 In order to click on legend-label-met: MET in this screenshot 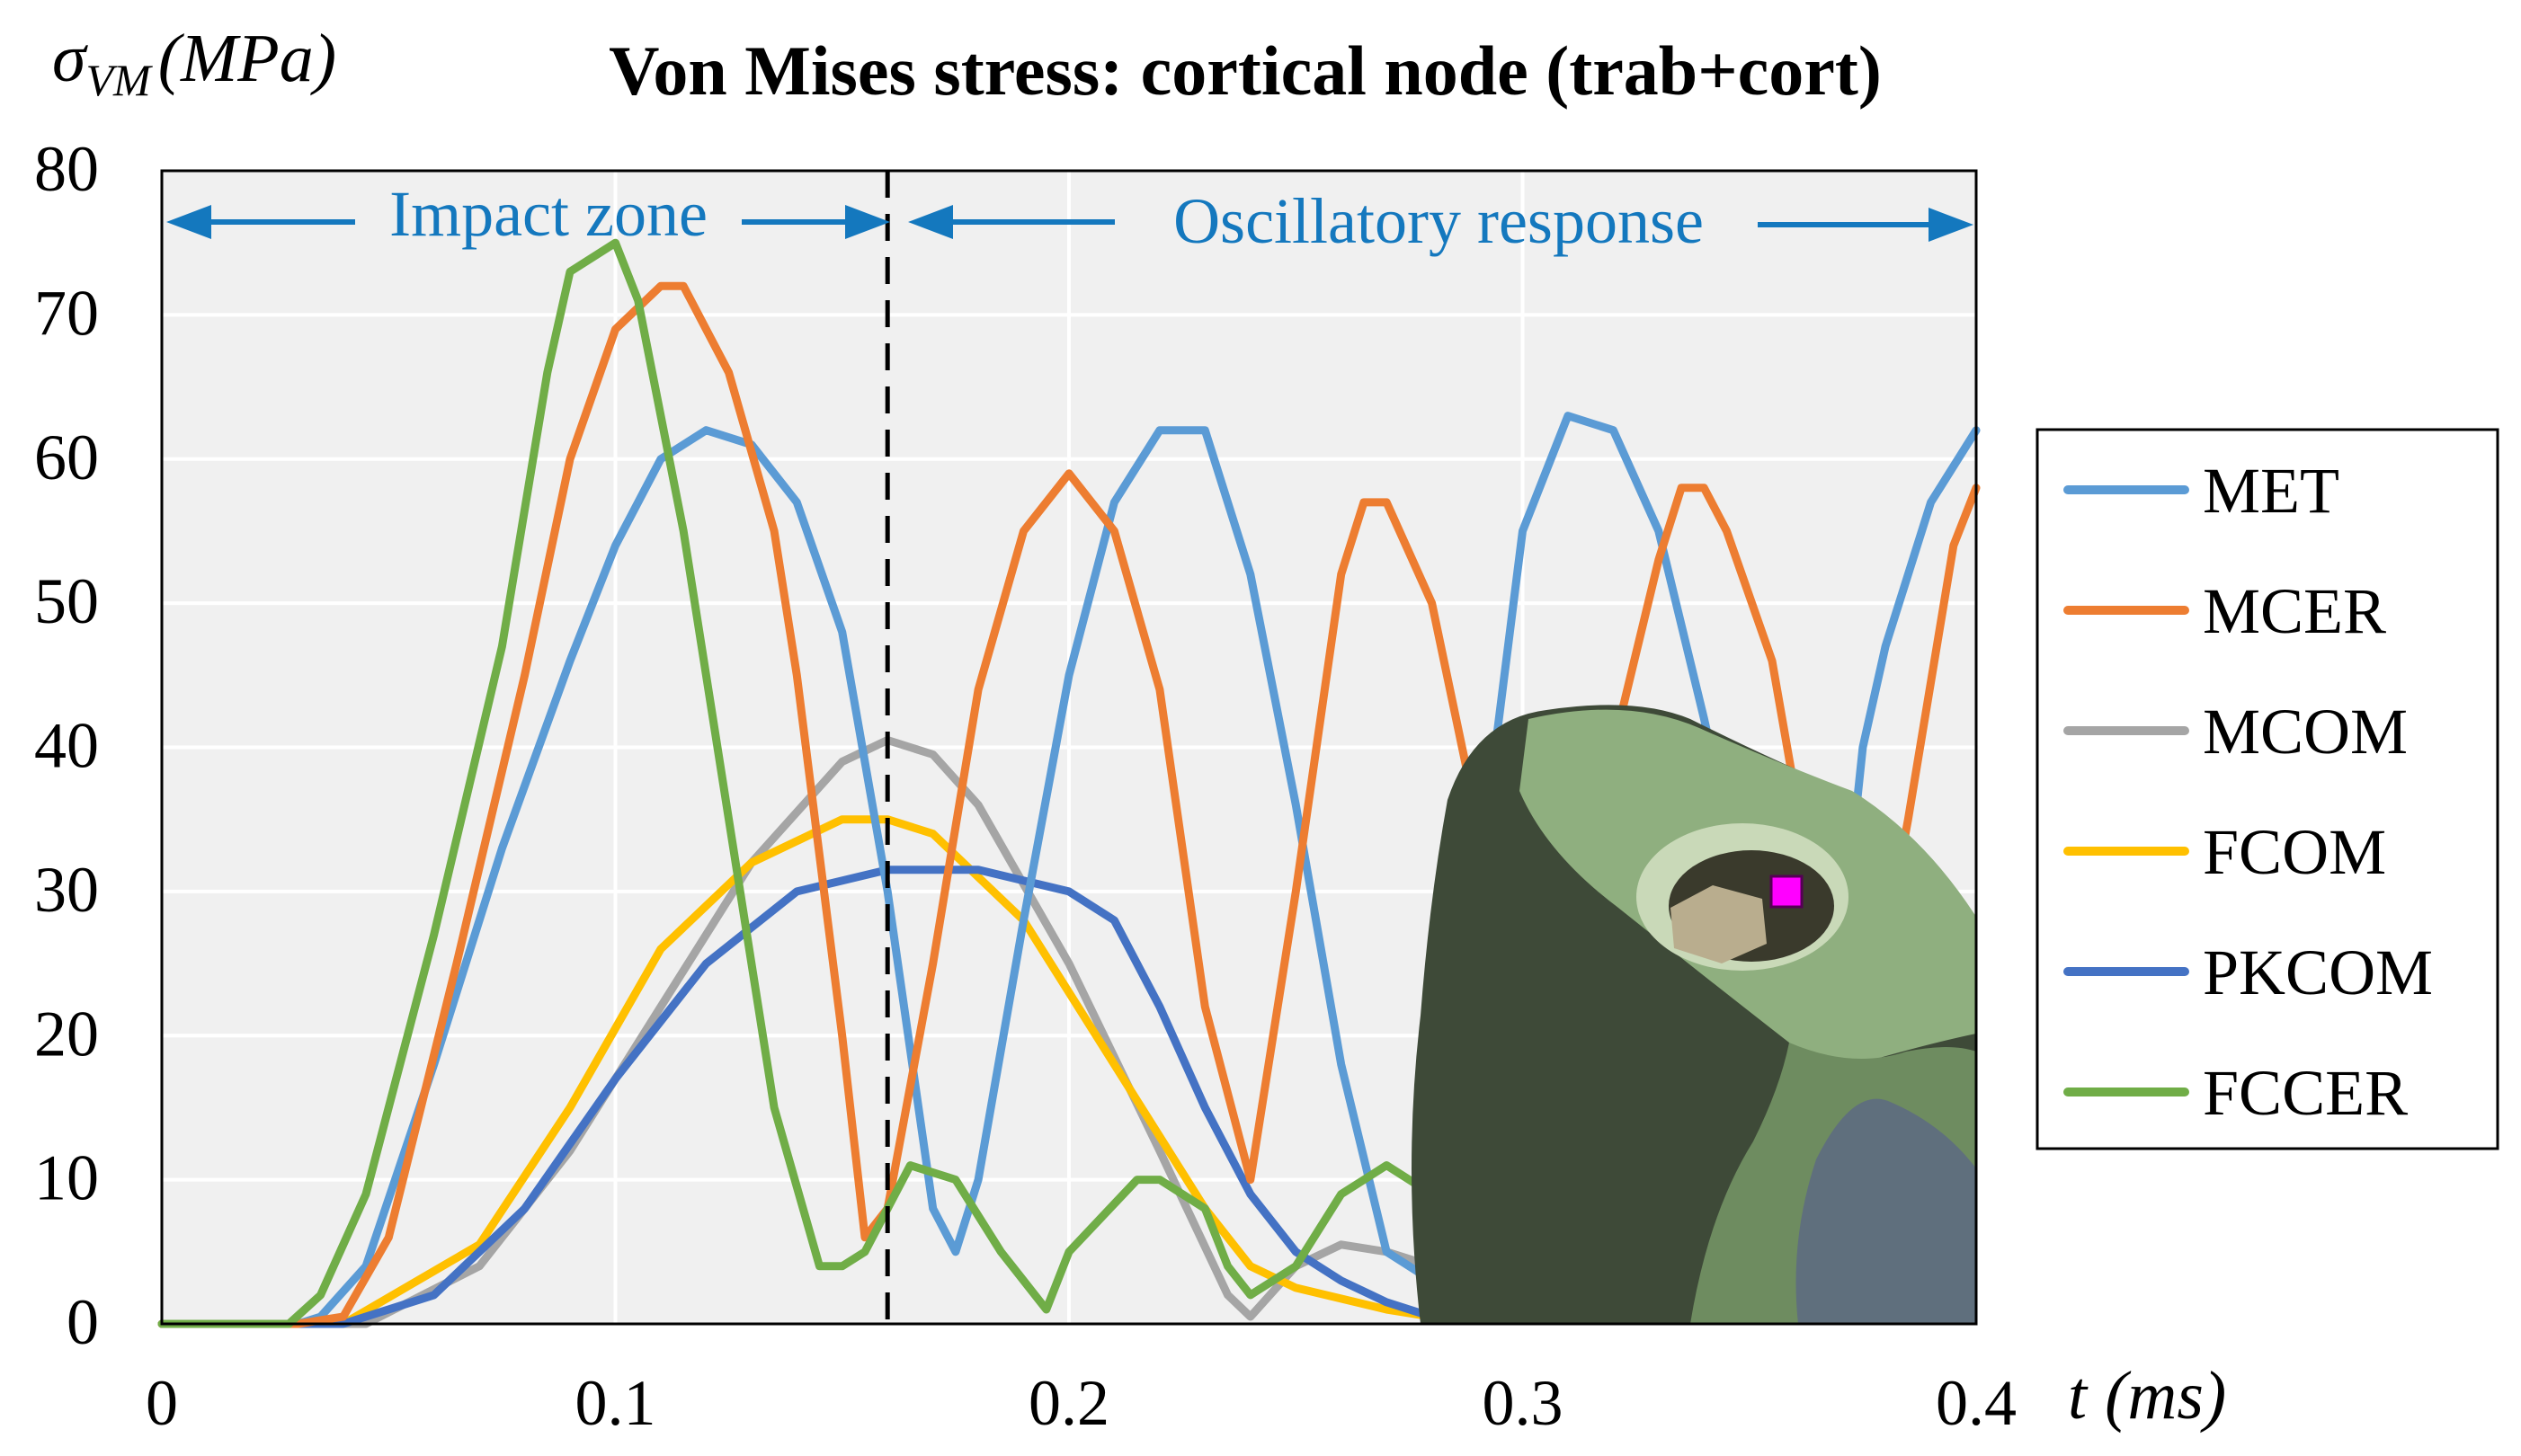, I will do `click(2271, 491)`.